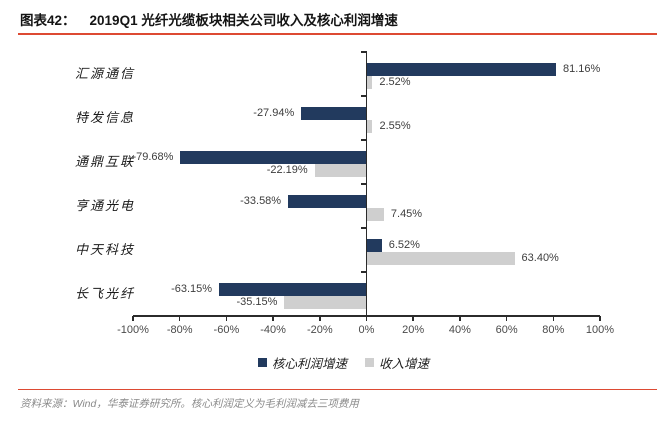 The image size is (660, 423). Describe the element at coordinates (404, 364) in the screenshot. I see `legend-label: 收入增速` at that location.